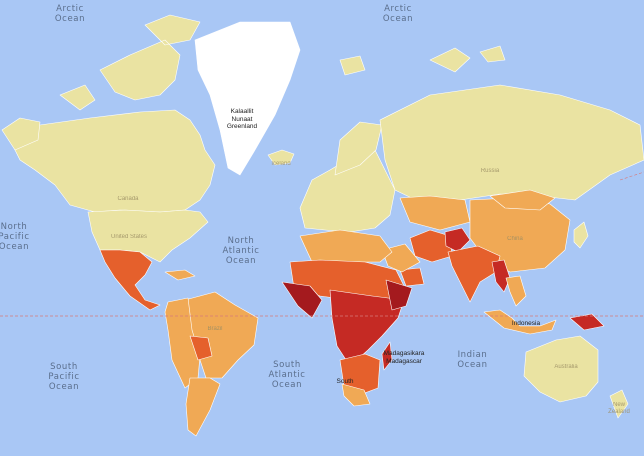 This screenshot has width=644, height=456. I want to click on ocean-label-arctic-right: Arctic Ocean, so click(398, 14).